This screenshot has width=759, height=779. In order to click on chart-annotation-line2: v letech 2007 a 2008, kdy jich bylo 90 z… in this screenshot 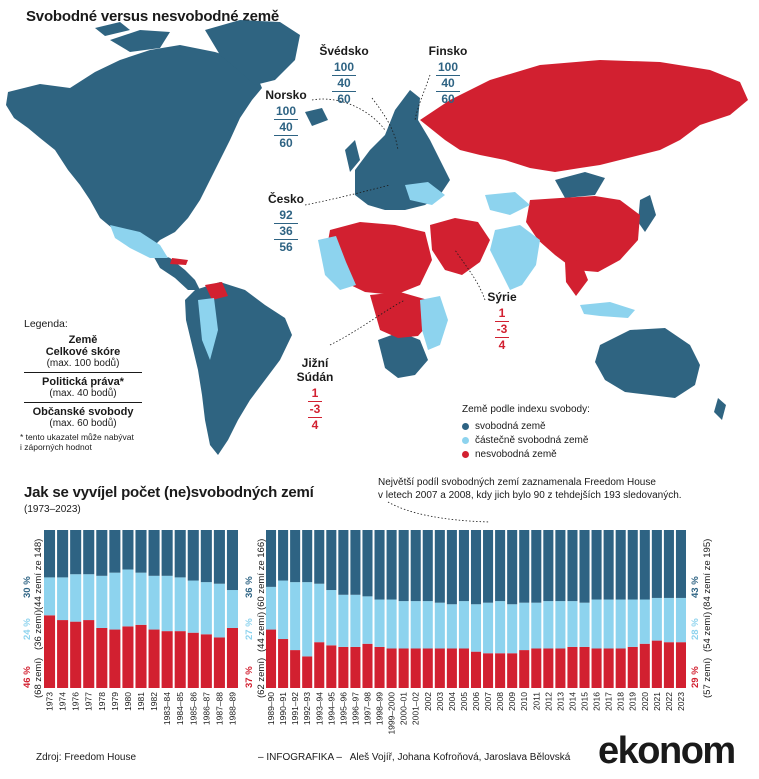, I will do `click(530, 495)`.